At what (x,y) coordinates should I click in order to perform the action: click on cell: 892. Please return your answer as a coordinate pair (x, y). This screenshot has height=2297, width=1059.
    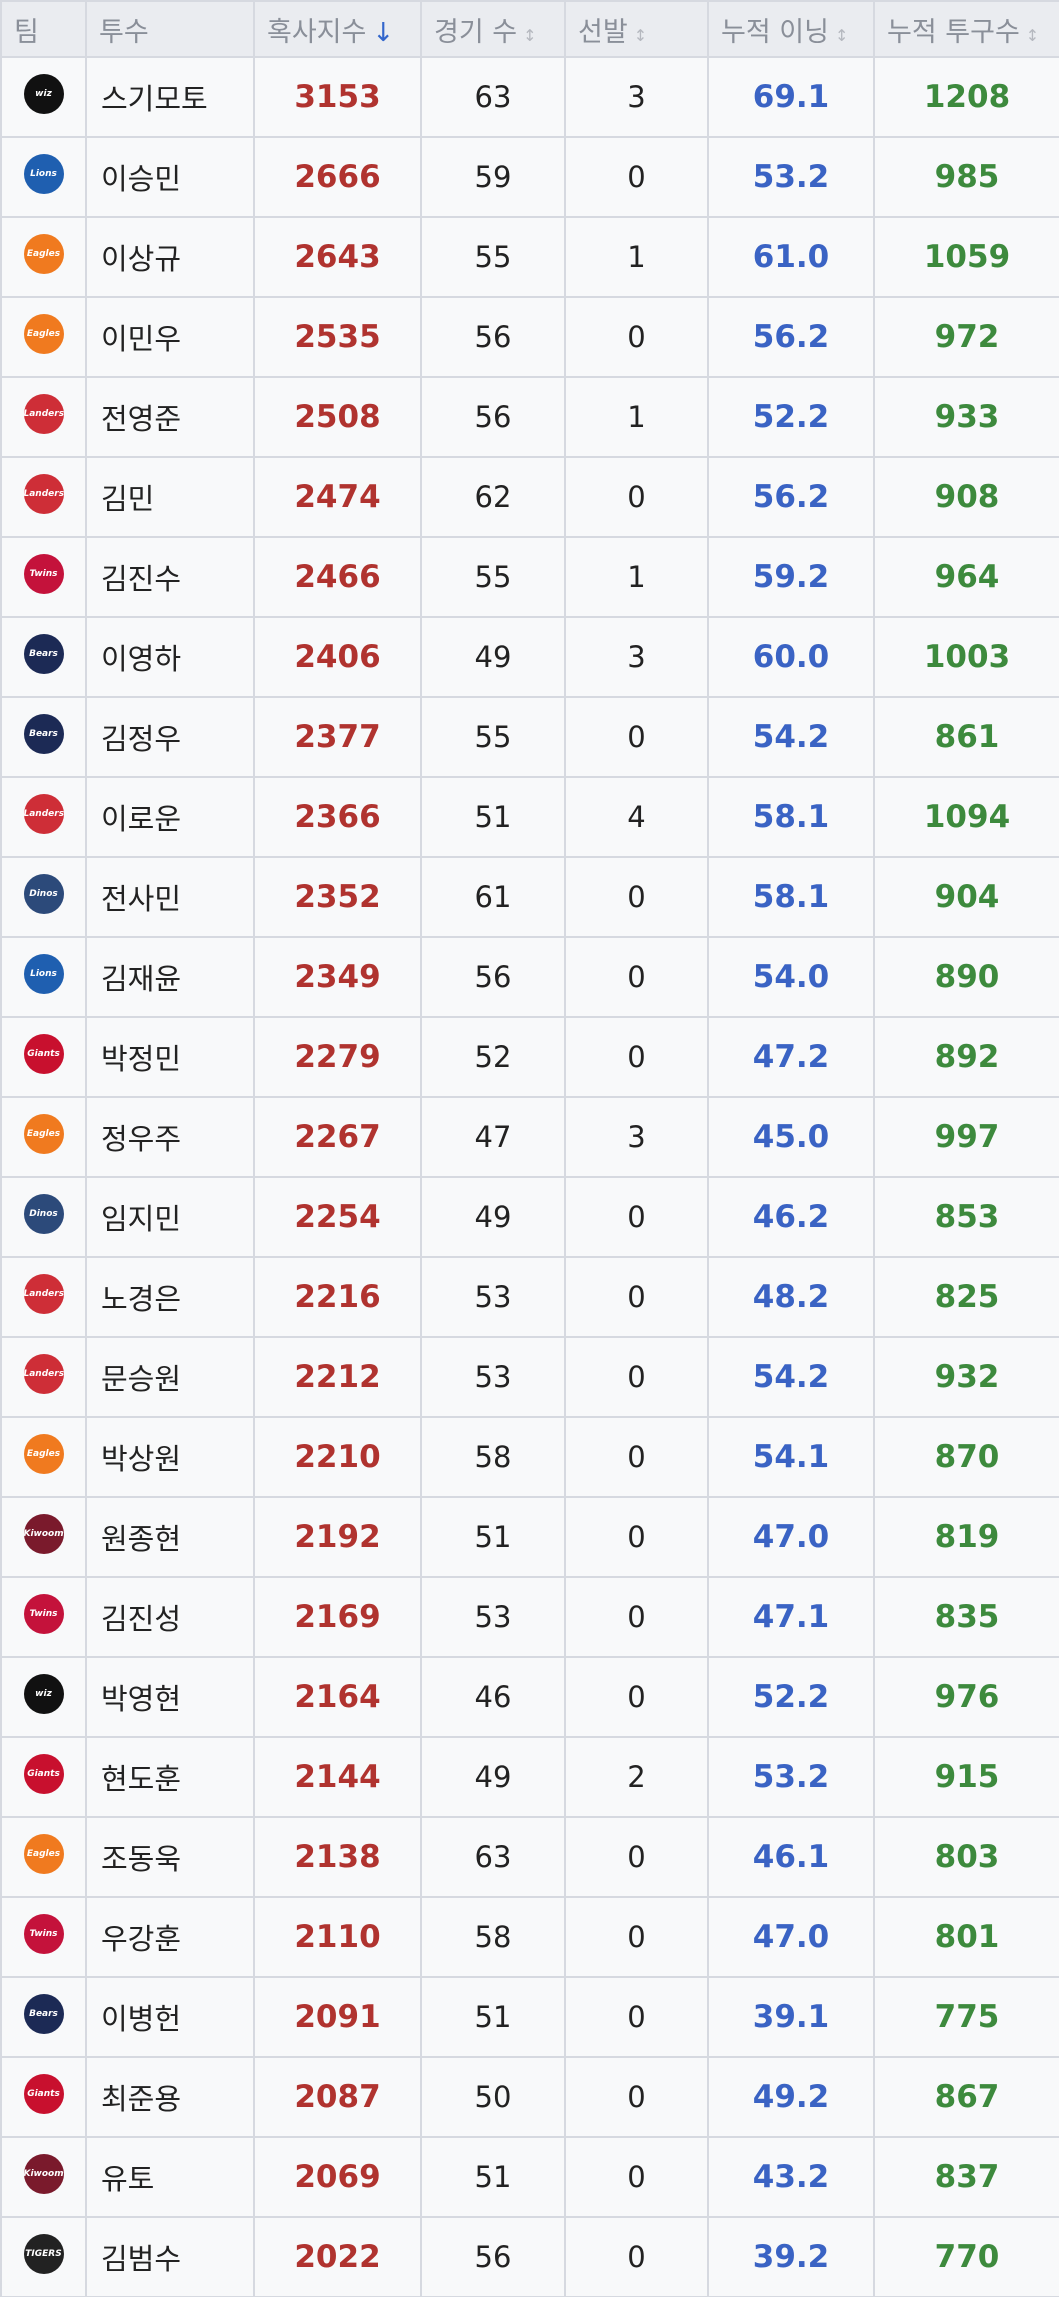
    Looking at the image, I should click on (966, 1057).